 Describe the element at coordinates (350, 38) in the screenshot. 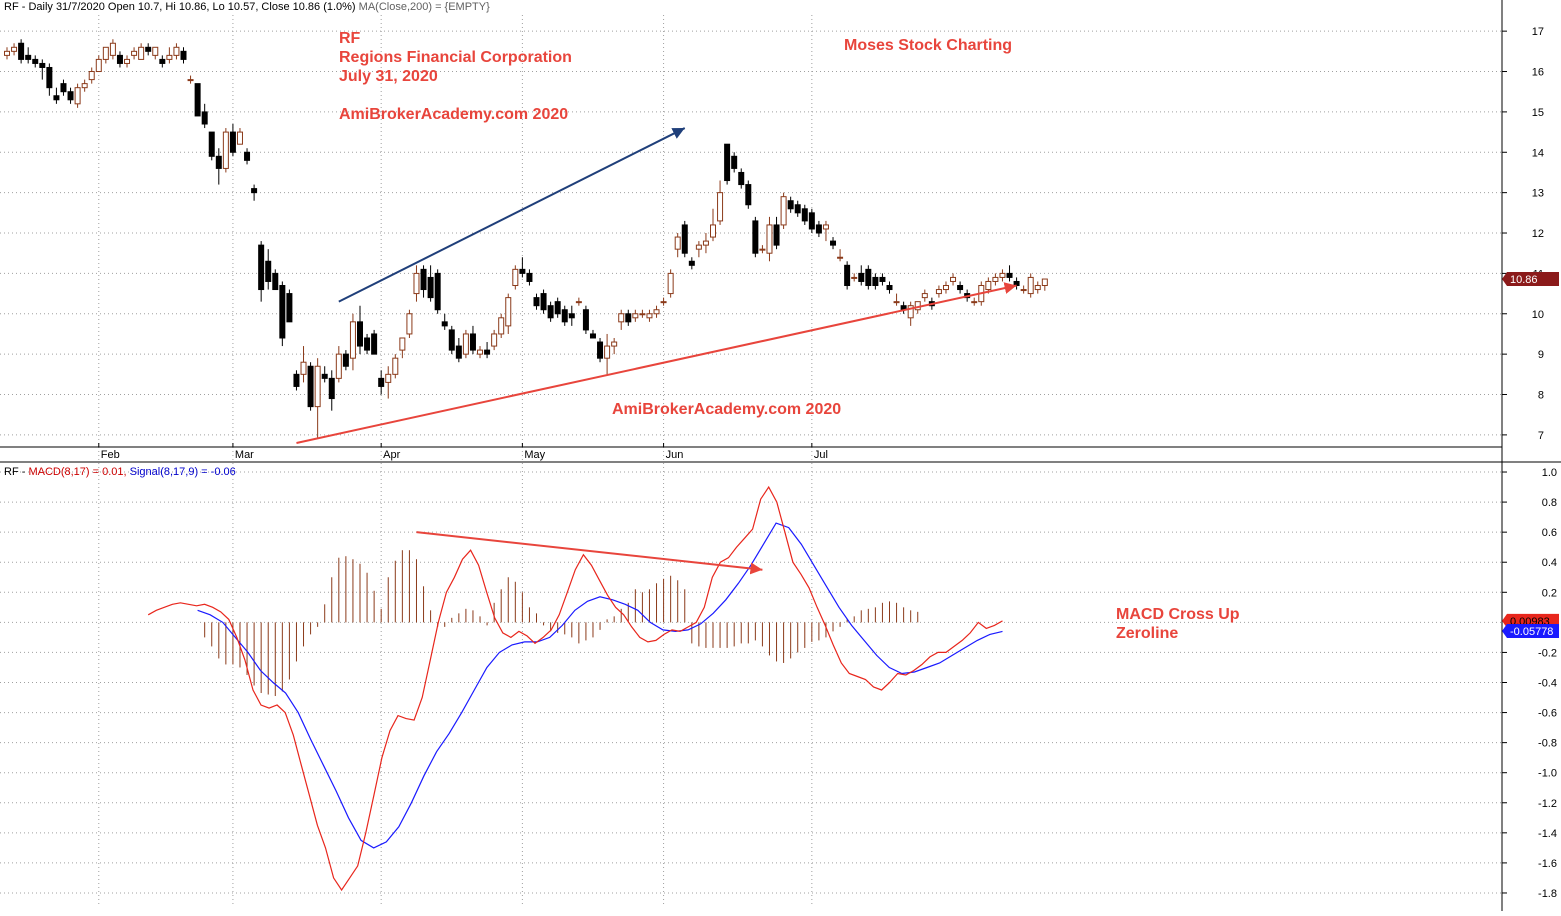

I see `ticker-annotation: RF` at that location.